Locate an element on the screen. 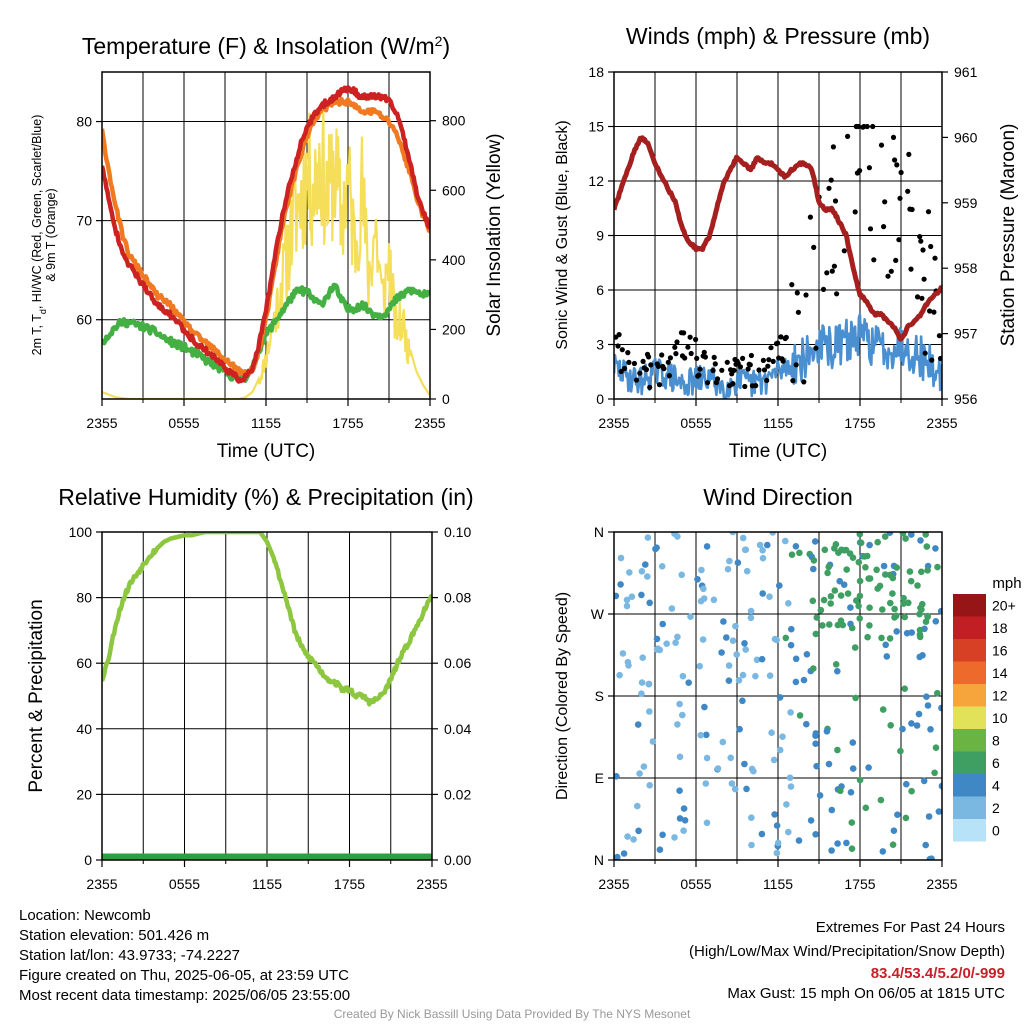 This screenshot has width=1024, height=1029. y-tick-label: 3 is located at coordinates (600, 345).